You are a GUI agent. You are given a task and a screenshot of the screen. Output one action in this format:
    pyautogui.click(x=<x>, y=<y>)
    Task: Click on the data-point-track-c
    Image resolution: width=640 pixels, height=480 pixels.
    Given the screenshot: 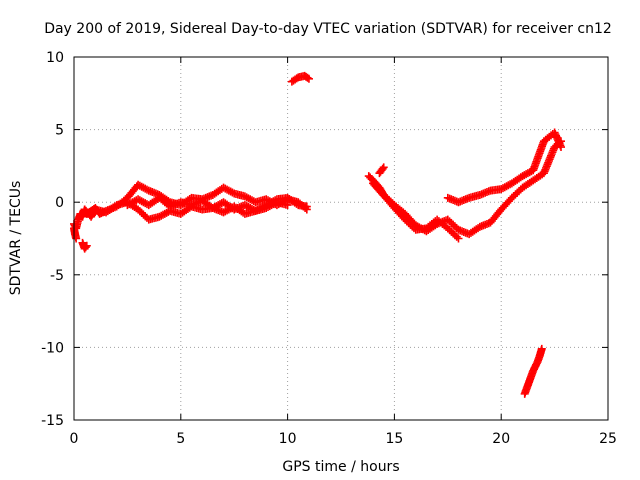 What is the action you would take?
    pyautogui.click(x=287, y=205)
    